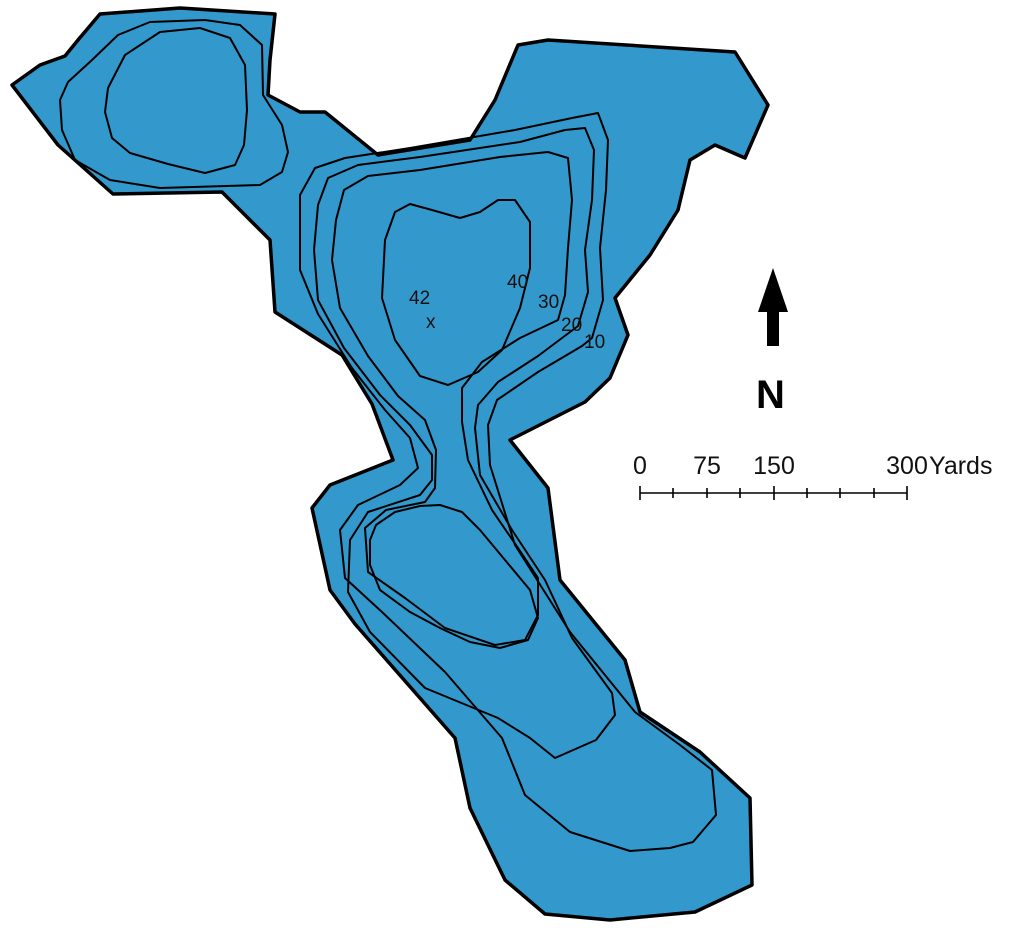 Image resolution: width=1028 pixels, height=928 pixels. Describe the element at coordinates (452, 398) in the screenshot. I see `contour-30ft` at that location.